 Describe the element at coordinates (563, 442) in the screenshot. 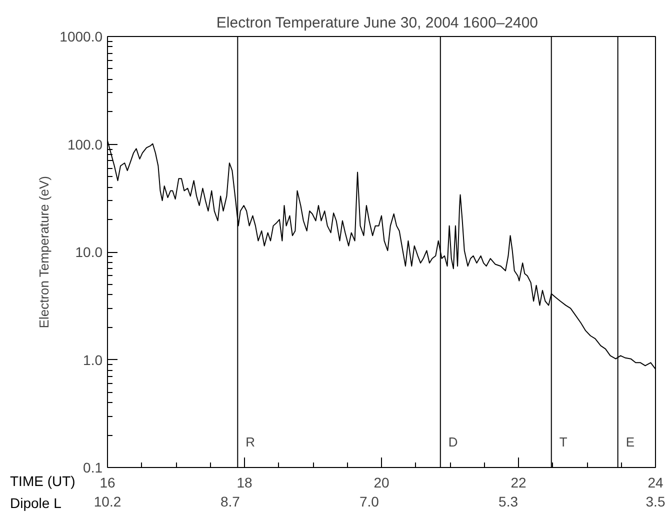

I see `ref-line-label: T` at that location.